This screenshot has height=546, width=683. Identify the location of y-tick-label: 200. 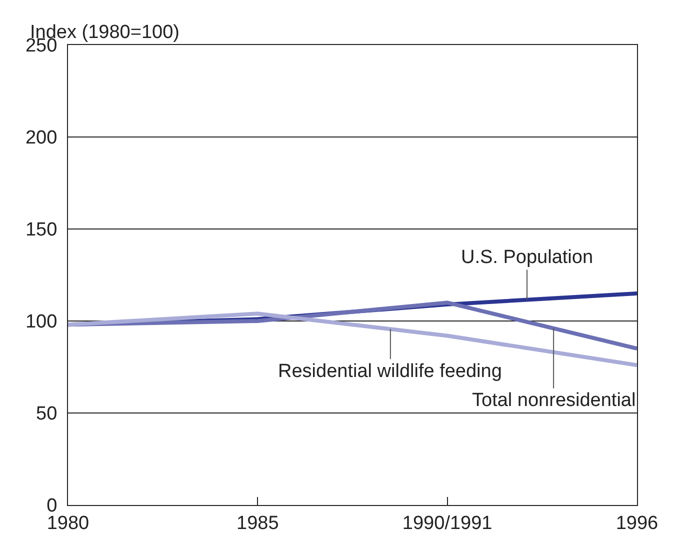
(41, 138).